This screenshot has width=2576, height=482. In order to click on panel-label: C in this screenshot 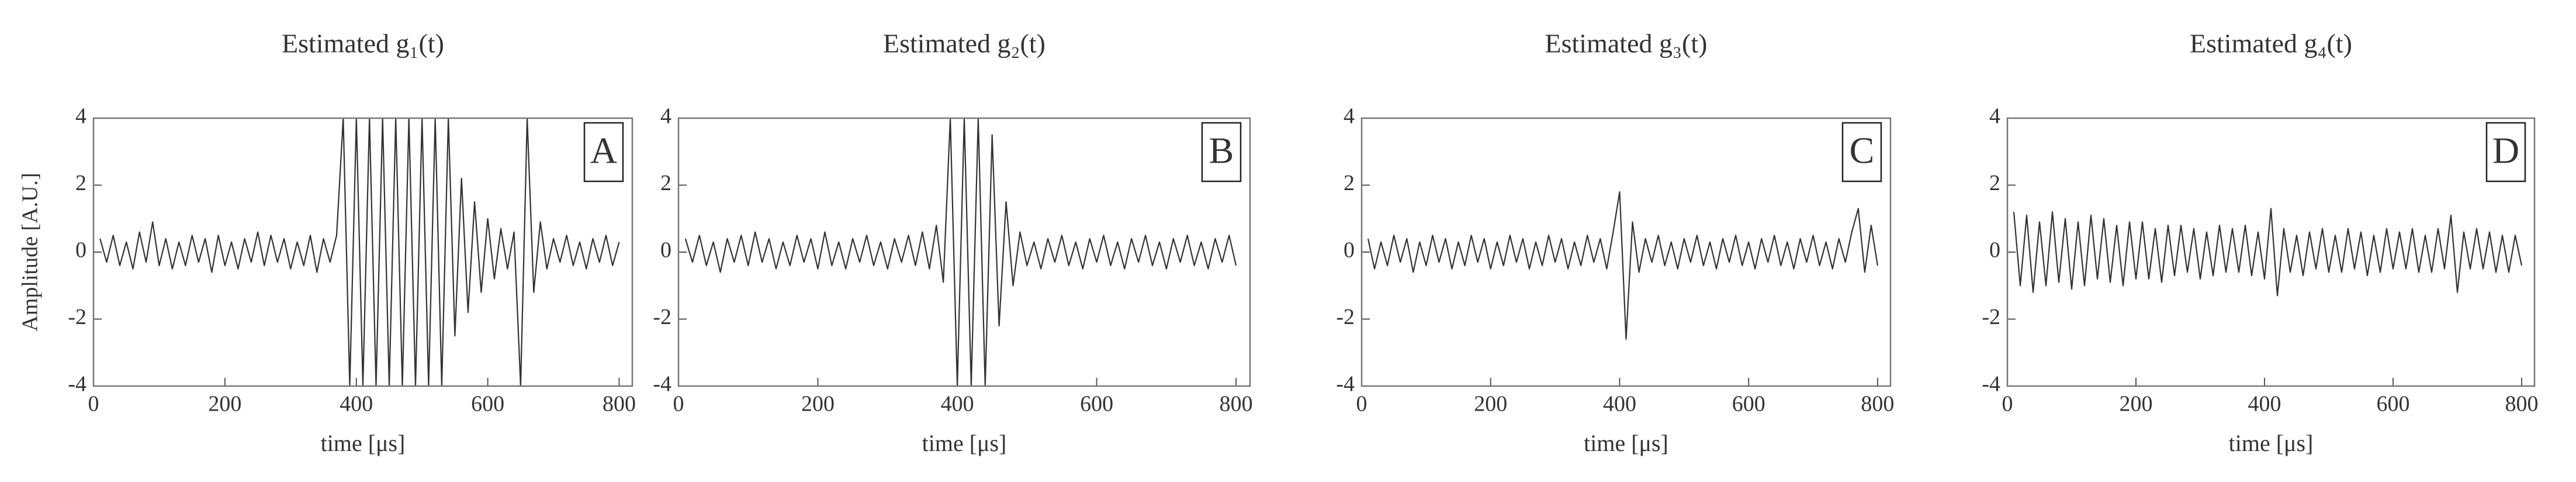, I will do `click(1862, 150)`.